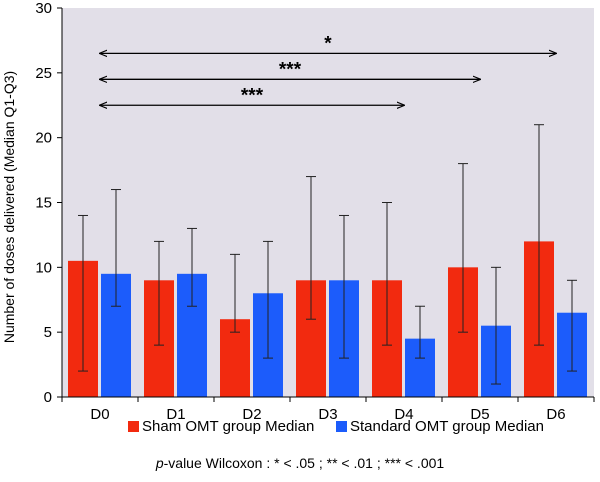 The height and width of the screenshot is (482, 600). I want to click on x-tick-label-D4: D4, so click(403, 414).